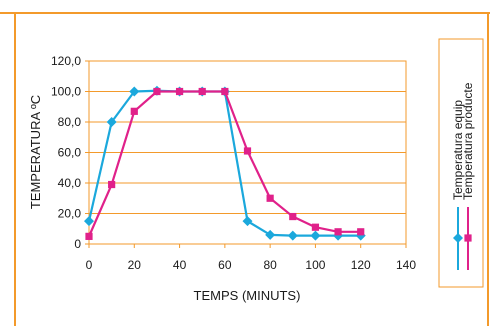  What do you see at coordinates (270, 265) in the screenshot?
I see `x-tick-label: 80` at bounding box center [270, 265].